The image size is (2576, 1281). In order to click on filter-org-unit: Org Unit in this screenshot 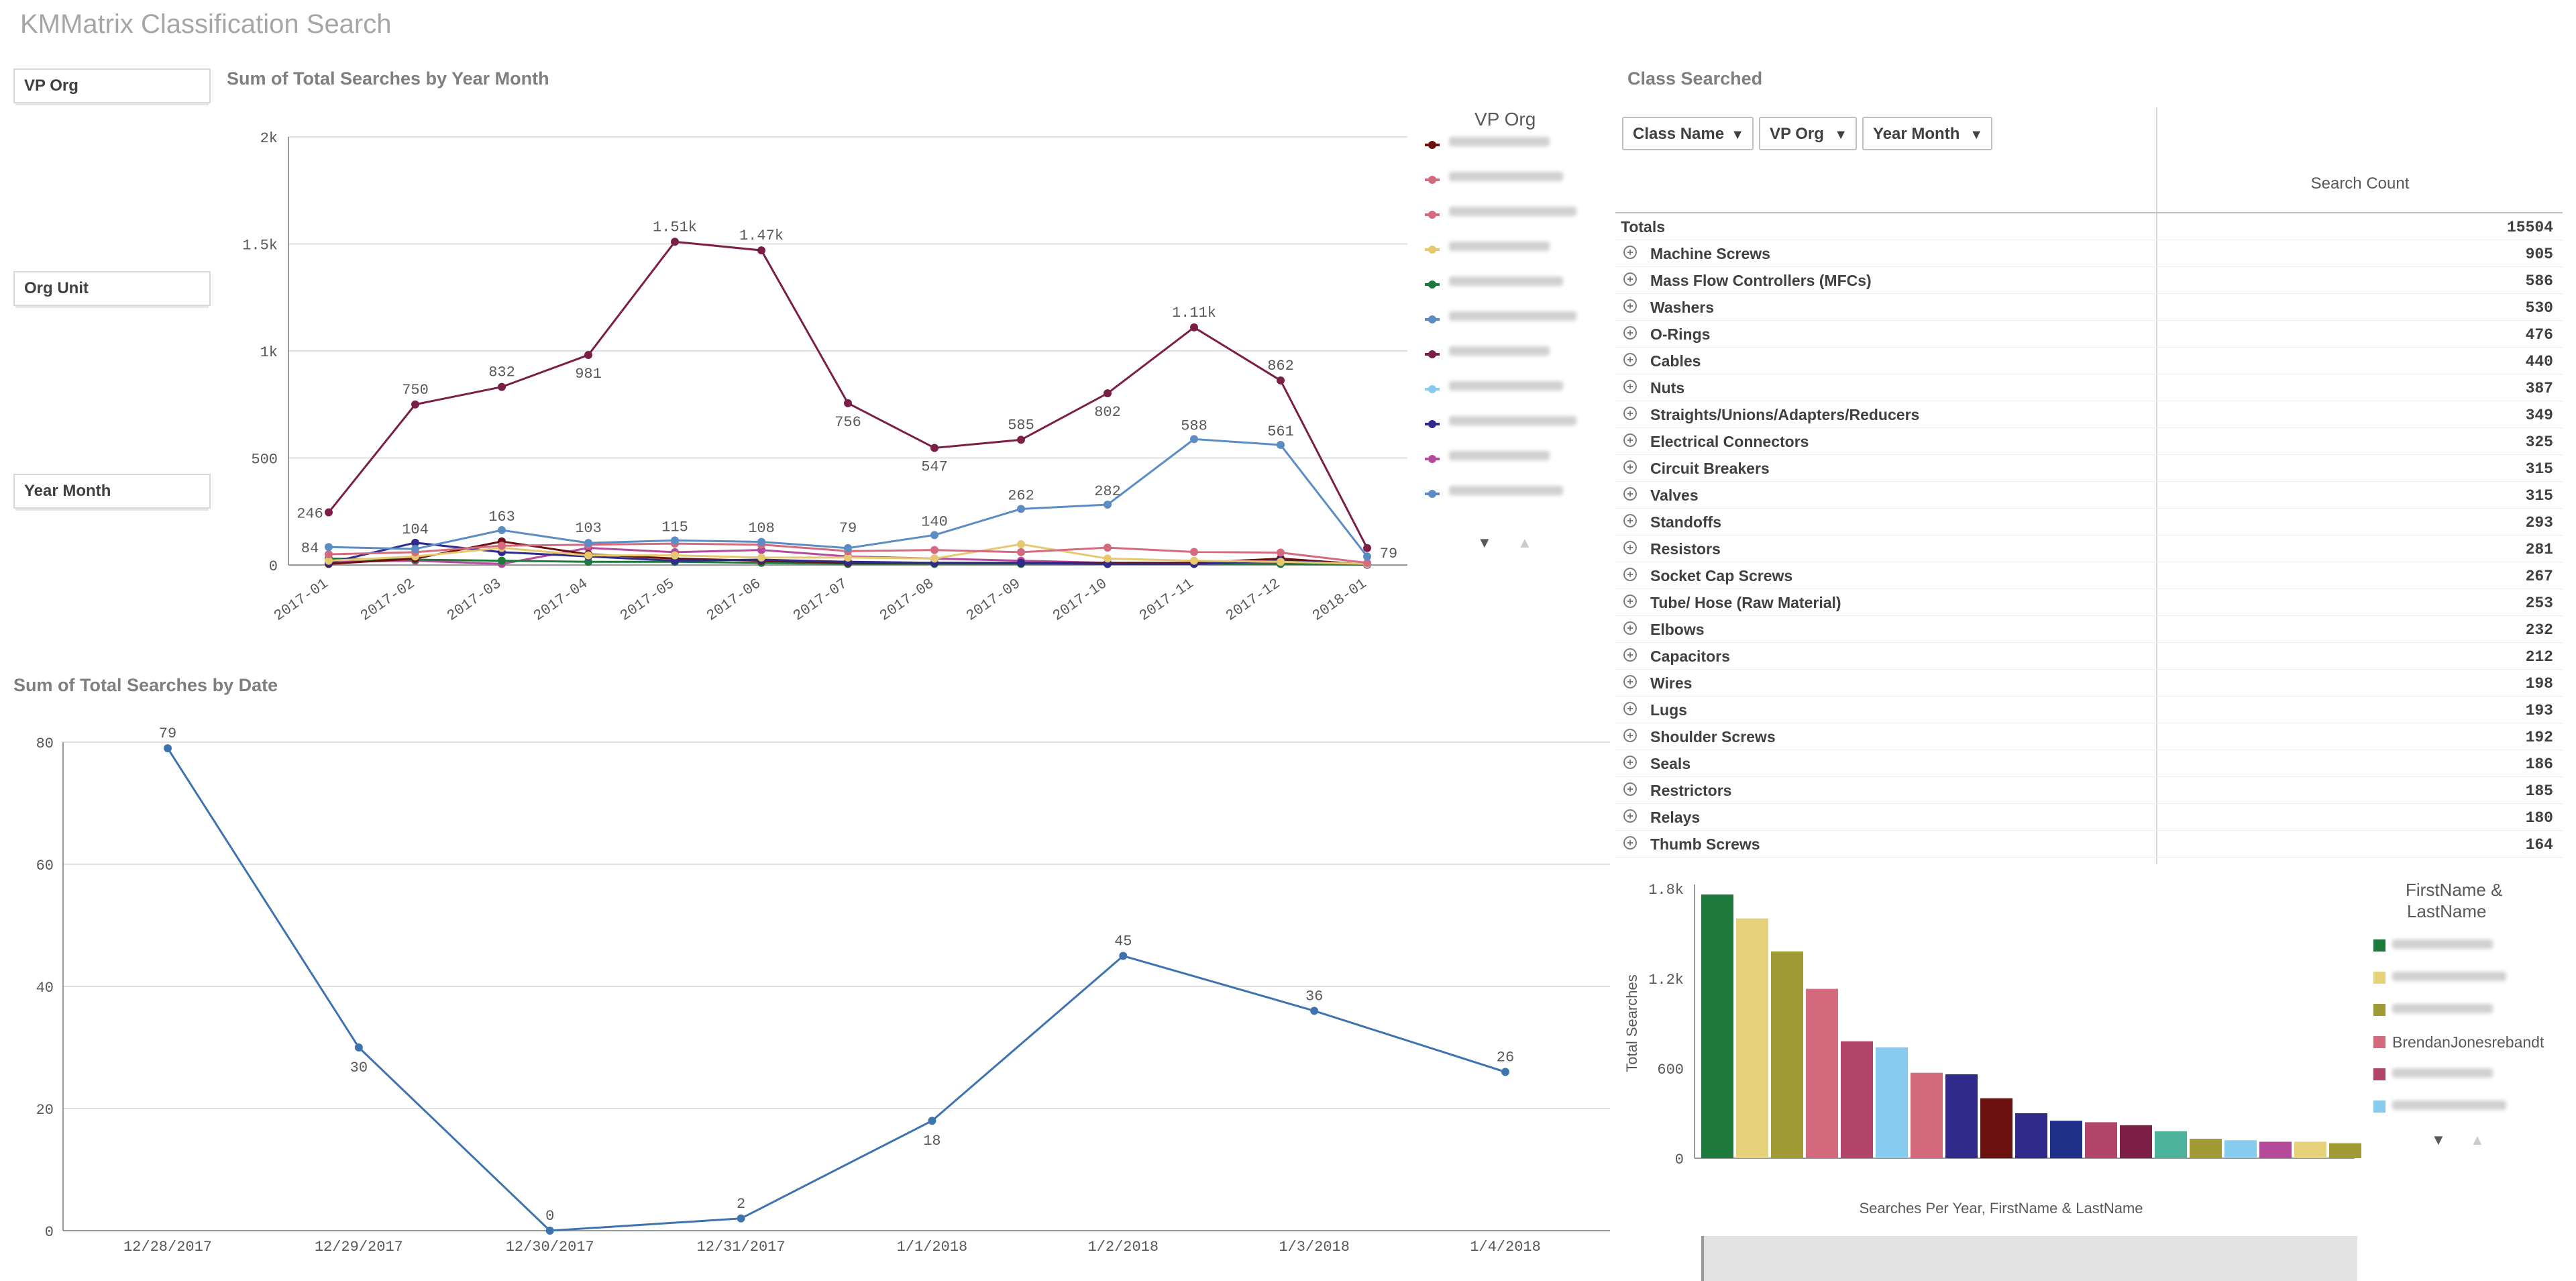, I will do `click(112, 288)`.